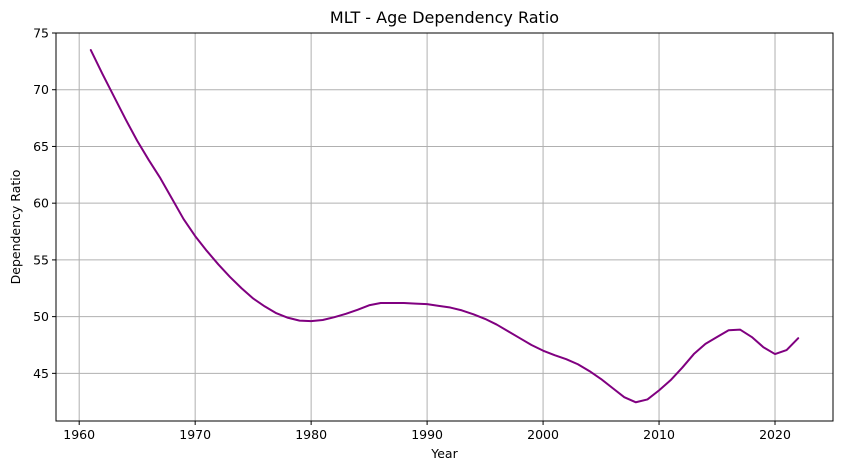 The width and height of the screenshot is (841, 470). I want to click on y-axis-label: Dependency Ratio, so click(15, 227).